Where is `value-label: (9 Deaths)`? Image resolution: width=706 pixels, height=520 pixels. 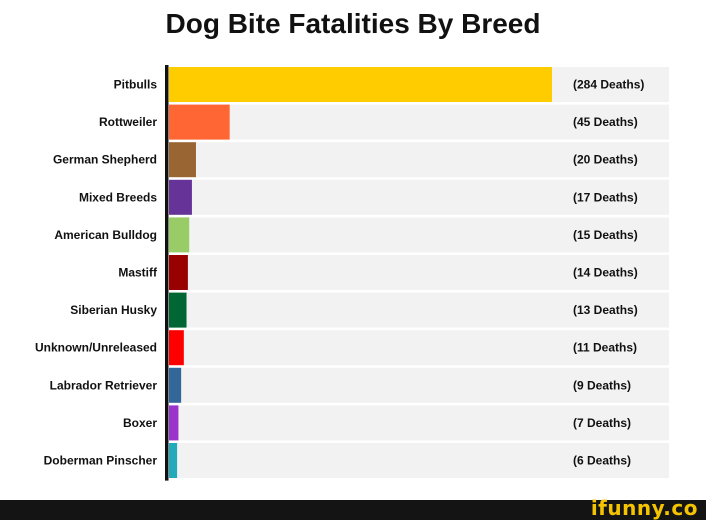
value-label: (9 Deaths) is located at coordinates (602, 385).